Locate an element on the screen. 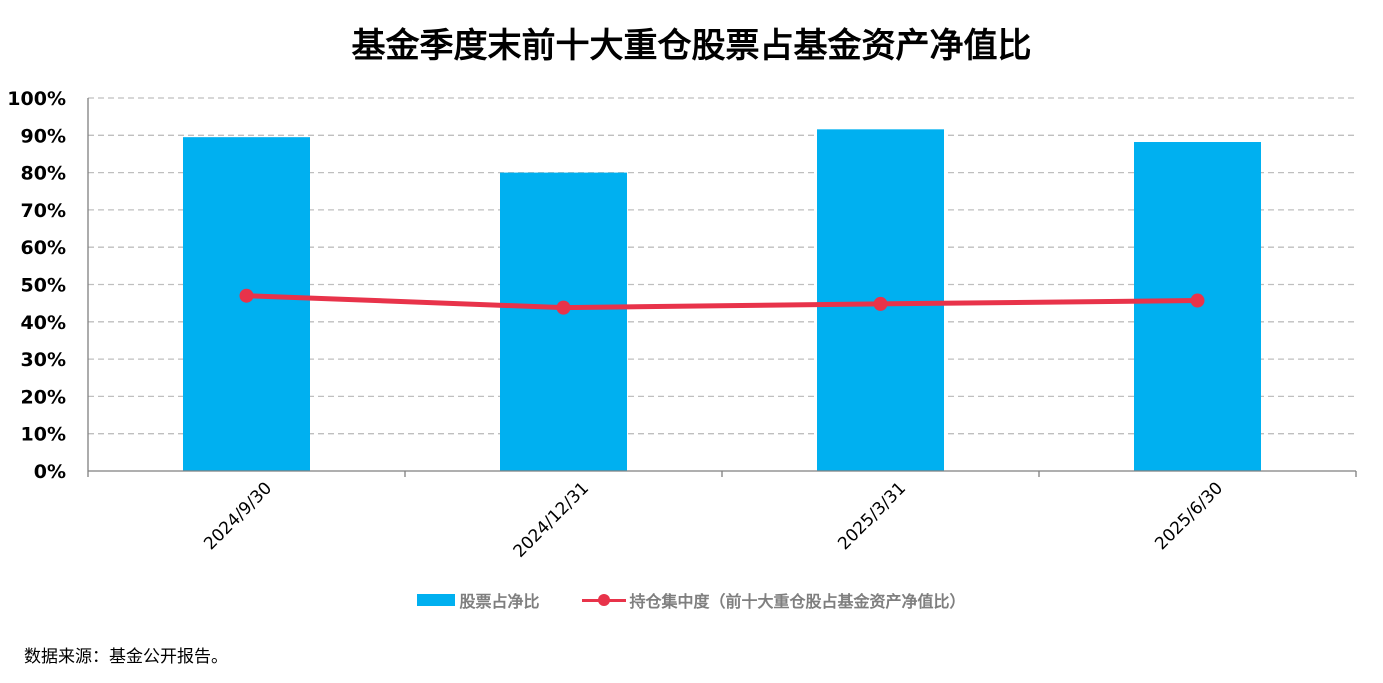 This screenshot has height=683, width=1383. y-tick-label: 100% is located at coordinates (36, 99).